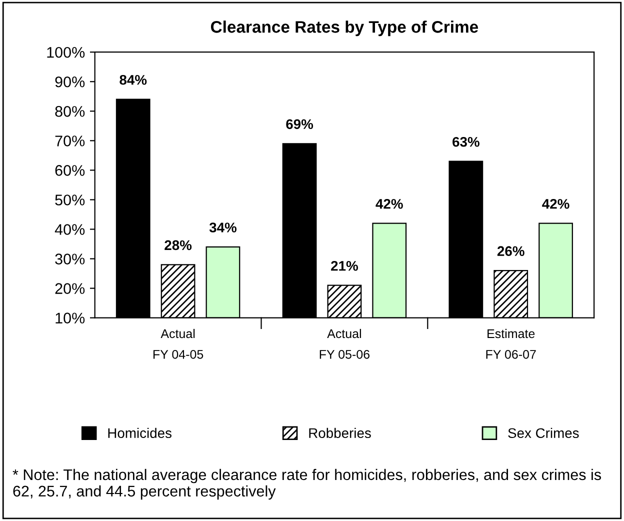  I want to click on y-tick-label: 90%, so click(70, 82).